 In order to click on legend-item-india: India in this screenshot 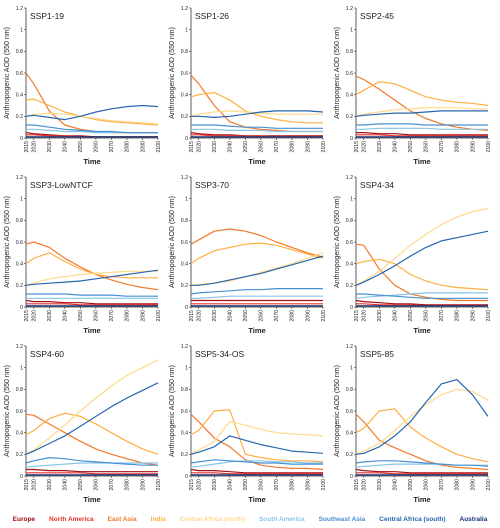, I will do `click(158, 519)`.